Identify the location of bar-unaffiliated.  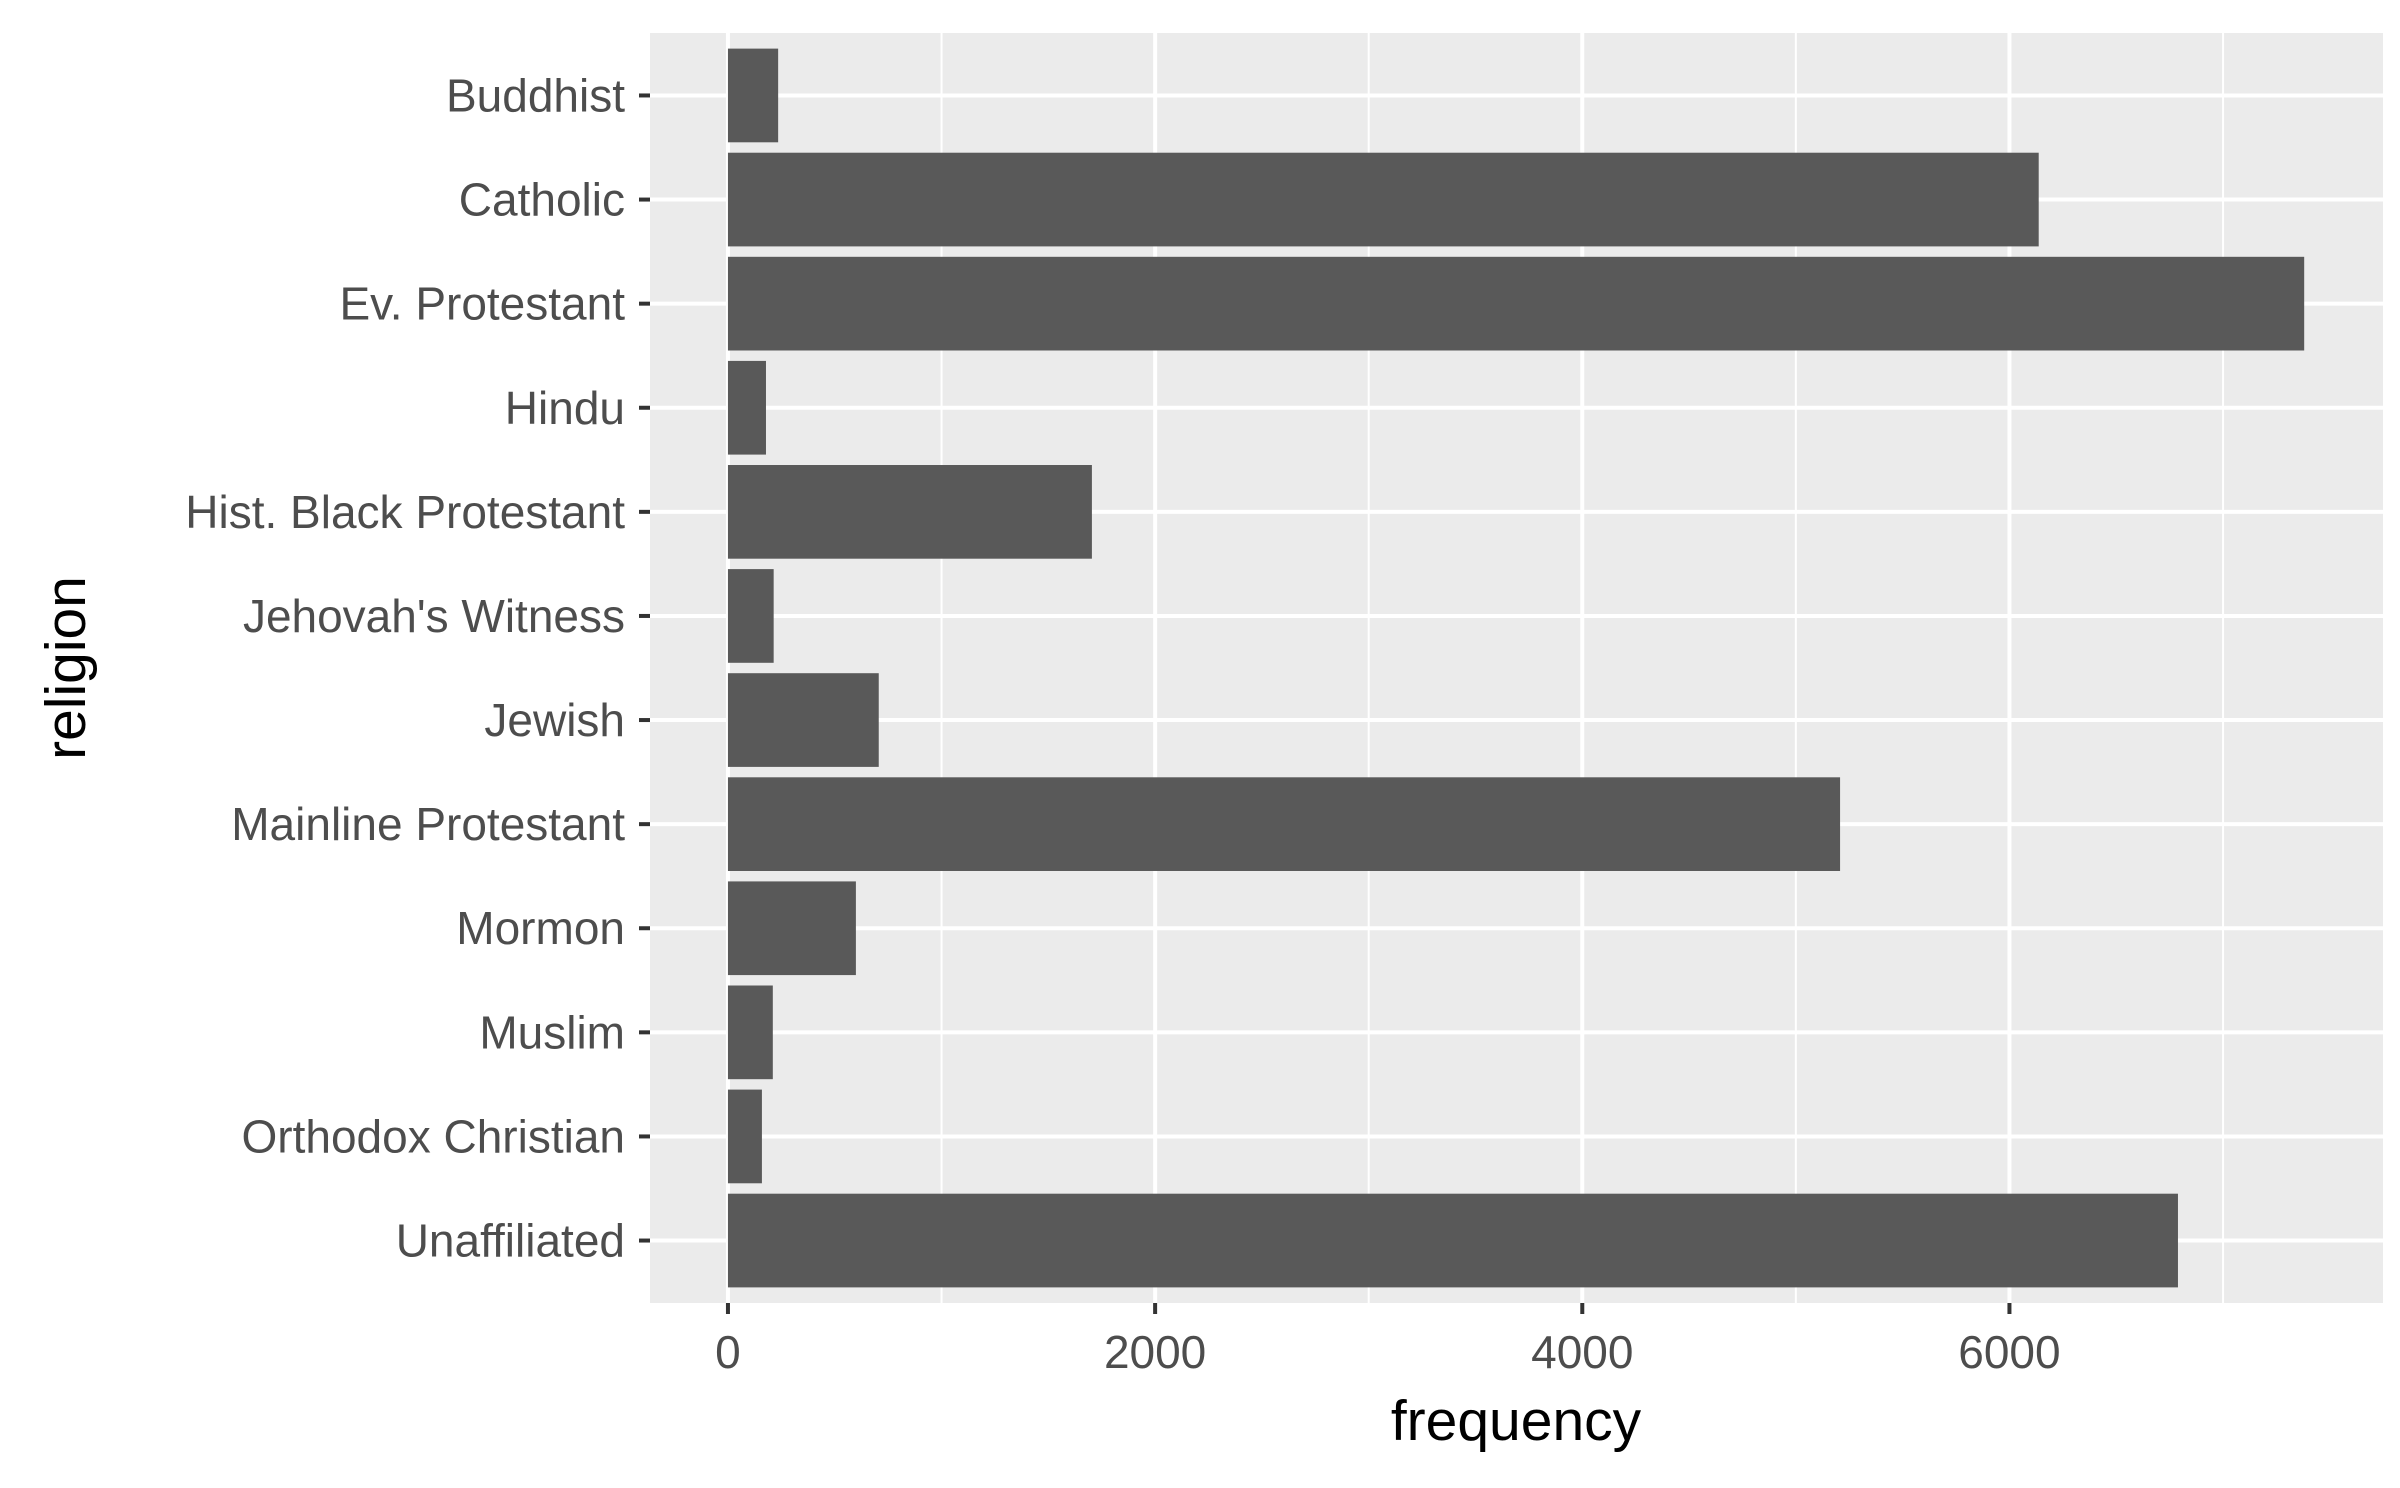
(1452, 1240).